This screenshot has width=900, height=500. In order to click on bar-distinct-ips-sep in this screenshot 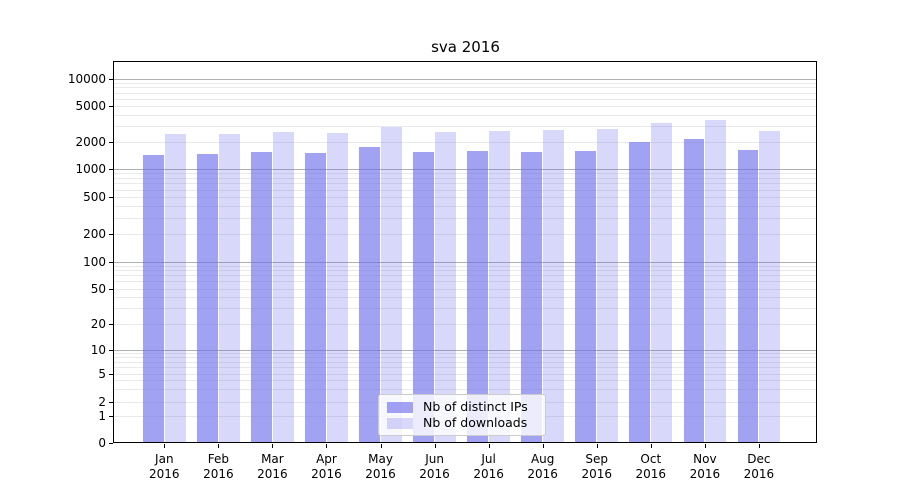, I will do `click(586, 296)`.